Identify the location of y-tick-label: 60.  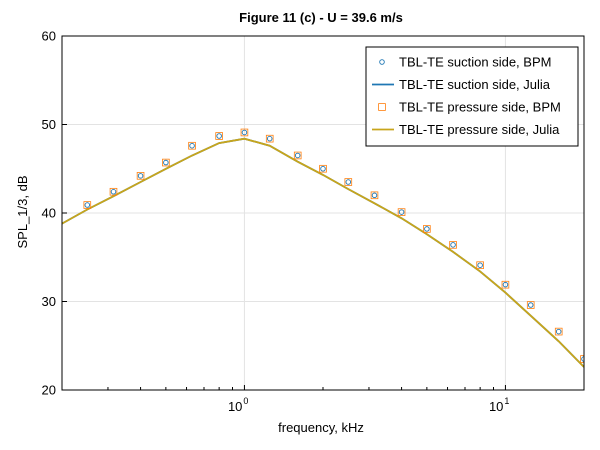
(49, 36).